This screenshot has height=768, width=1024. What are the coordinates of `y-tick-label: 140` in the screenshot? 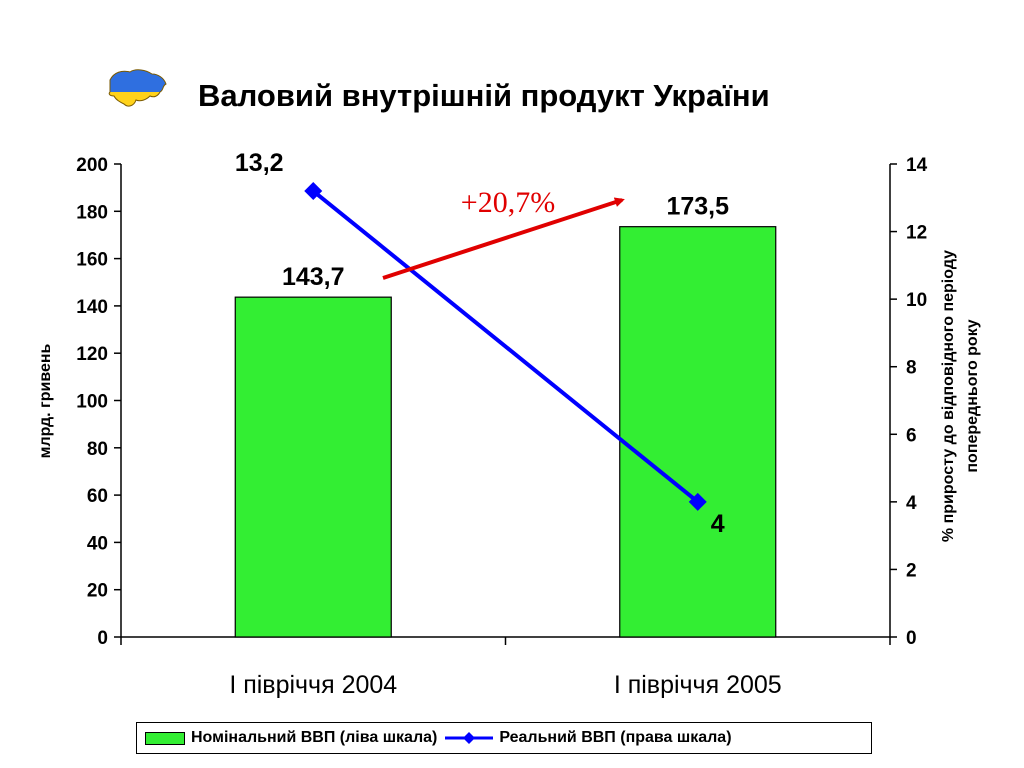 It's located at (92, 307).